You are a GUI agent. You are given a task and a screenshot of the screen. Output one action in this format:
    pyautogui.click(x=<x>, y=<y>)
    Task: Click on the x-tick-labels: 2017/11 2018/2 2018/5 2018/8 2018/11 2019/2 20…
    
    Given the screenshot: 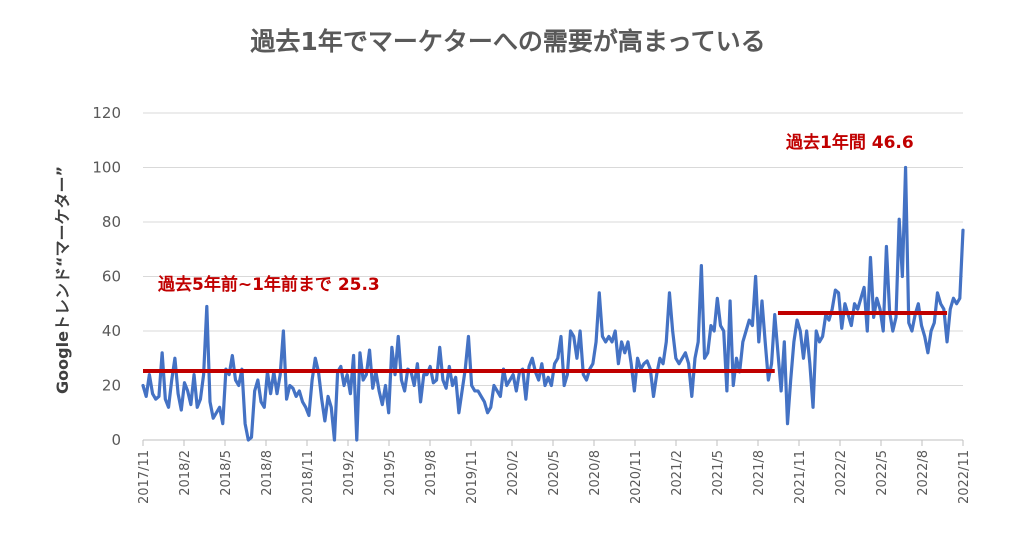 What is the action you would take?
    pyautogui.click(x=554, y=477)
    